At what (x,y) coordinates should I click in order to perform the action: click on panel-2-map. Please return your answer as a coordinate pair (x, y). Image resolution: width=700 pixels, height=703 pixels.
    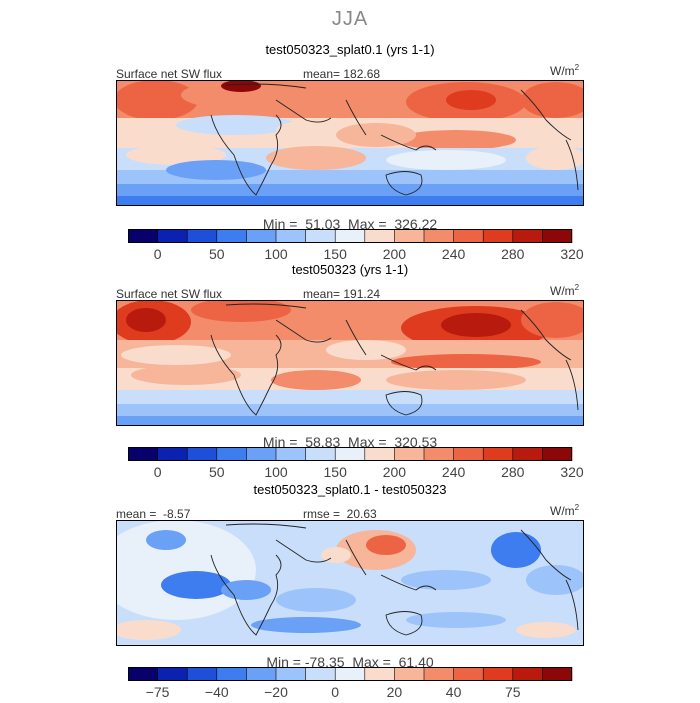
    Looking at the image, I should click on (350, 363).